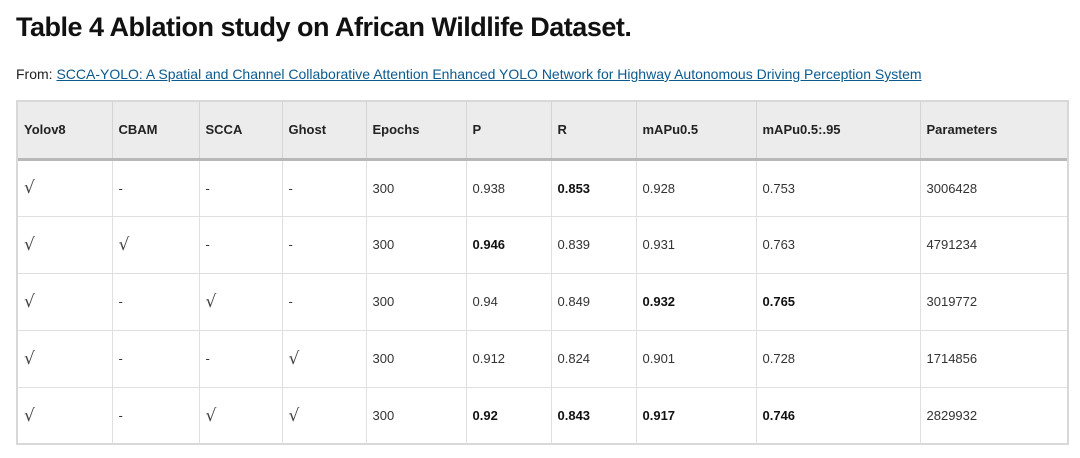  I want to click on header-cell: CBAM, so click(156, 131).